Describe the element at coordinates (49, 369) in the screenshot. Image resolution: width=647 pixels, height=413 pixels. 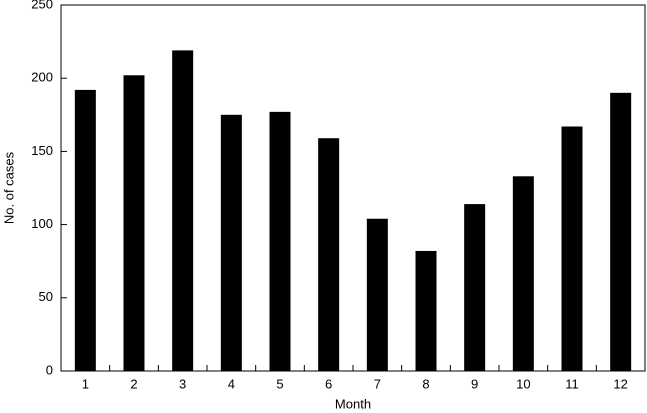
I see `y-tick-label: 0` at that location.